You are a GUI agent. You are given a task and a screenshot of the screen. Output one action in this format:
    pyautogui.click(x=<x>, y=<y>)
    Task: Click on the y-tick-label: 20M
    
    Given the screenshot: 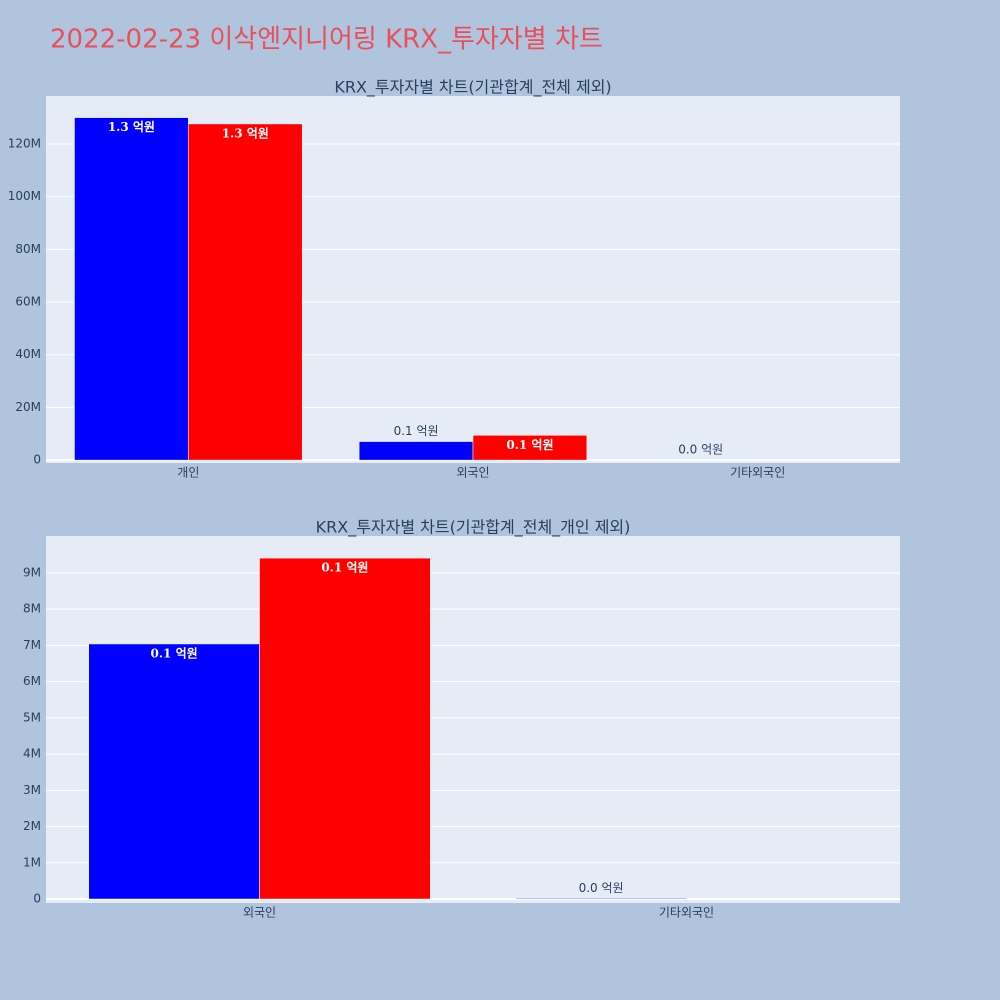 What is the action you would take?
    pyautogui.click(x=28, y=407)
    